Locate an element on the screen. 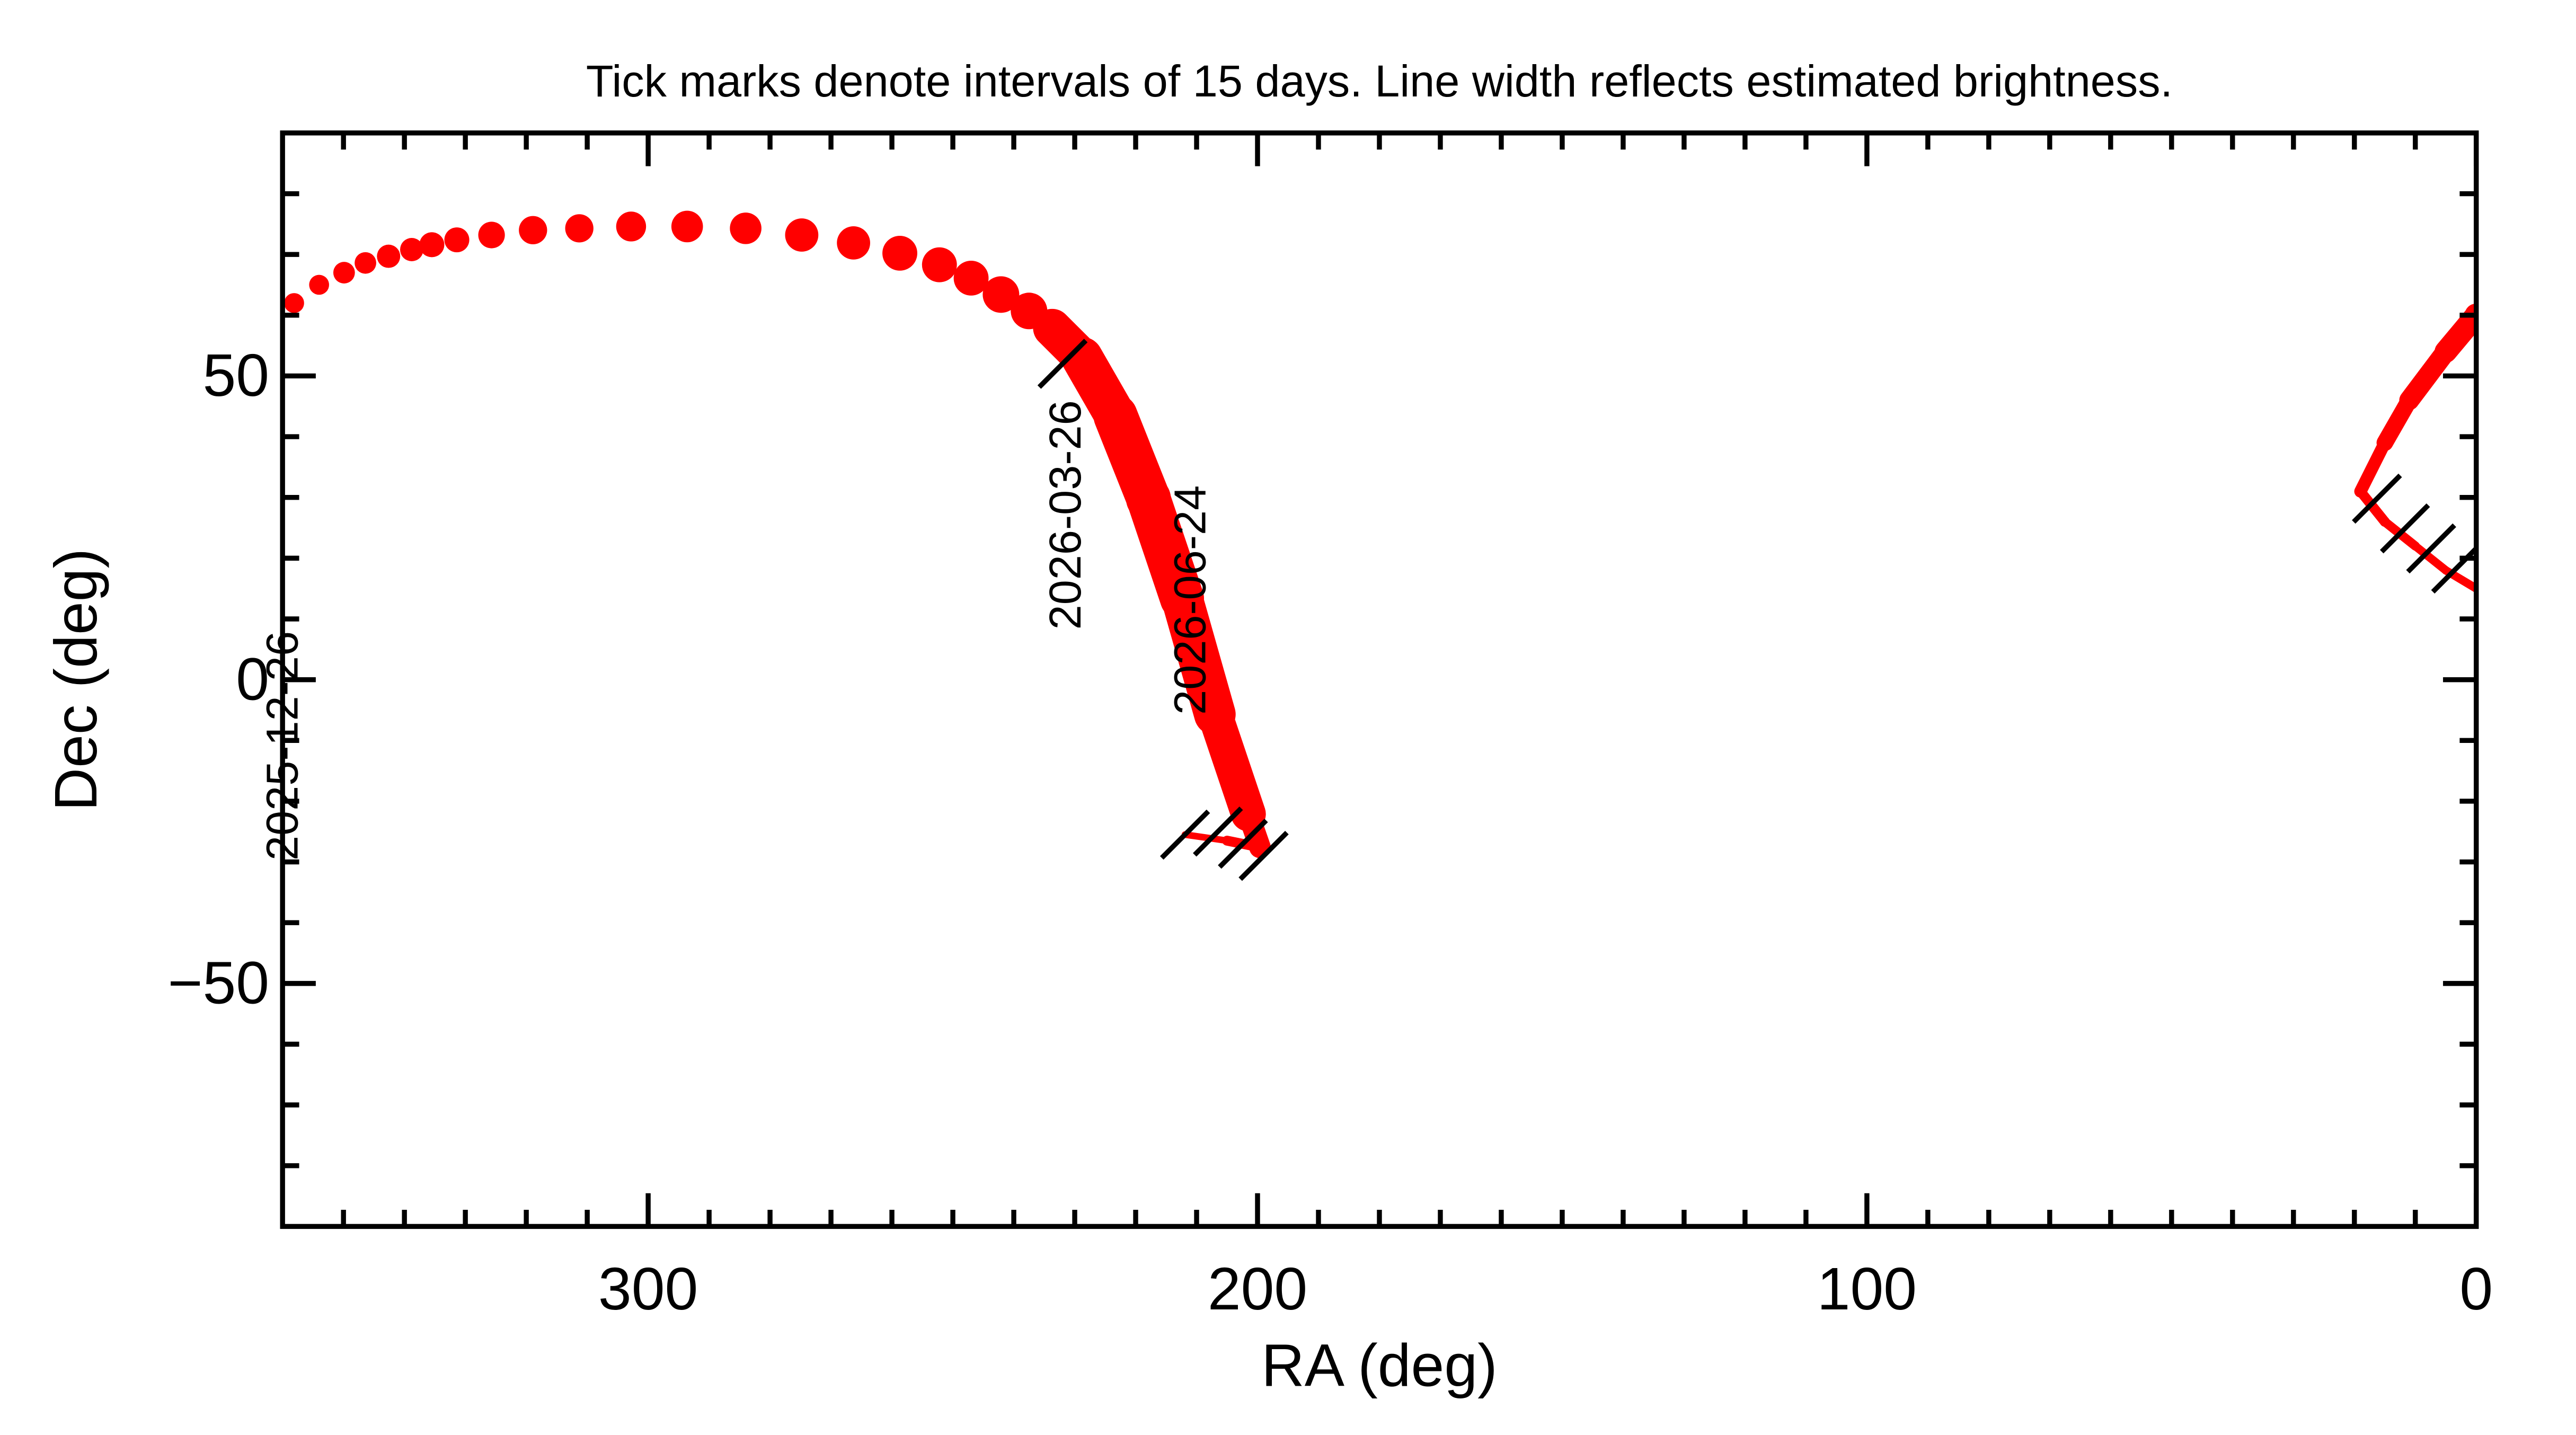 Image resolution: width=2576 pixels, height=1435 pixels. y-tick-label: −50 is located at coordinates (218, 983).